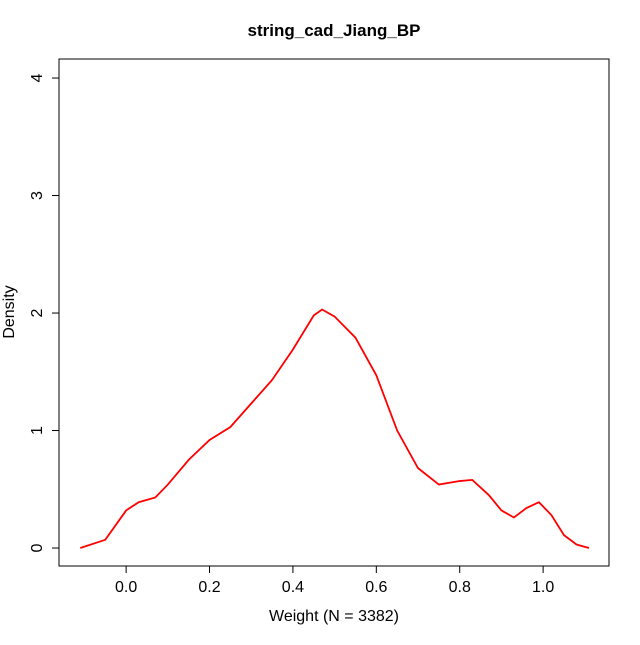 This screenshot has width=640, height=645. I want to click on x-tick-label: 1.0, so click(543, 587).